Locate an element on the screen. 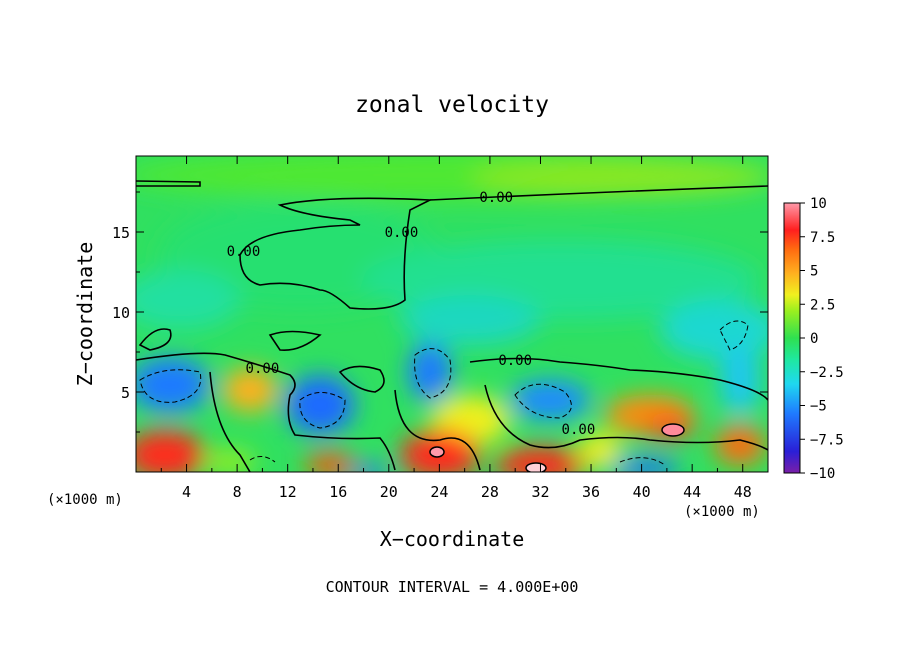  colorbar-tick-label: 10 is located at coordinates (818, 204).